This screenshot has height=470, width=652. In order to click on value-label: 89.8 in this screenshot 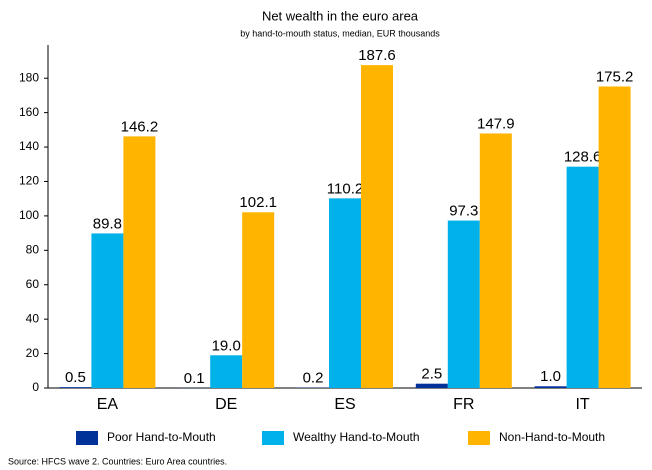, I will do `click(107, 223)`.